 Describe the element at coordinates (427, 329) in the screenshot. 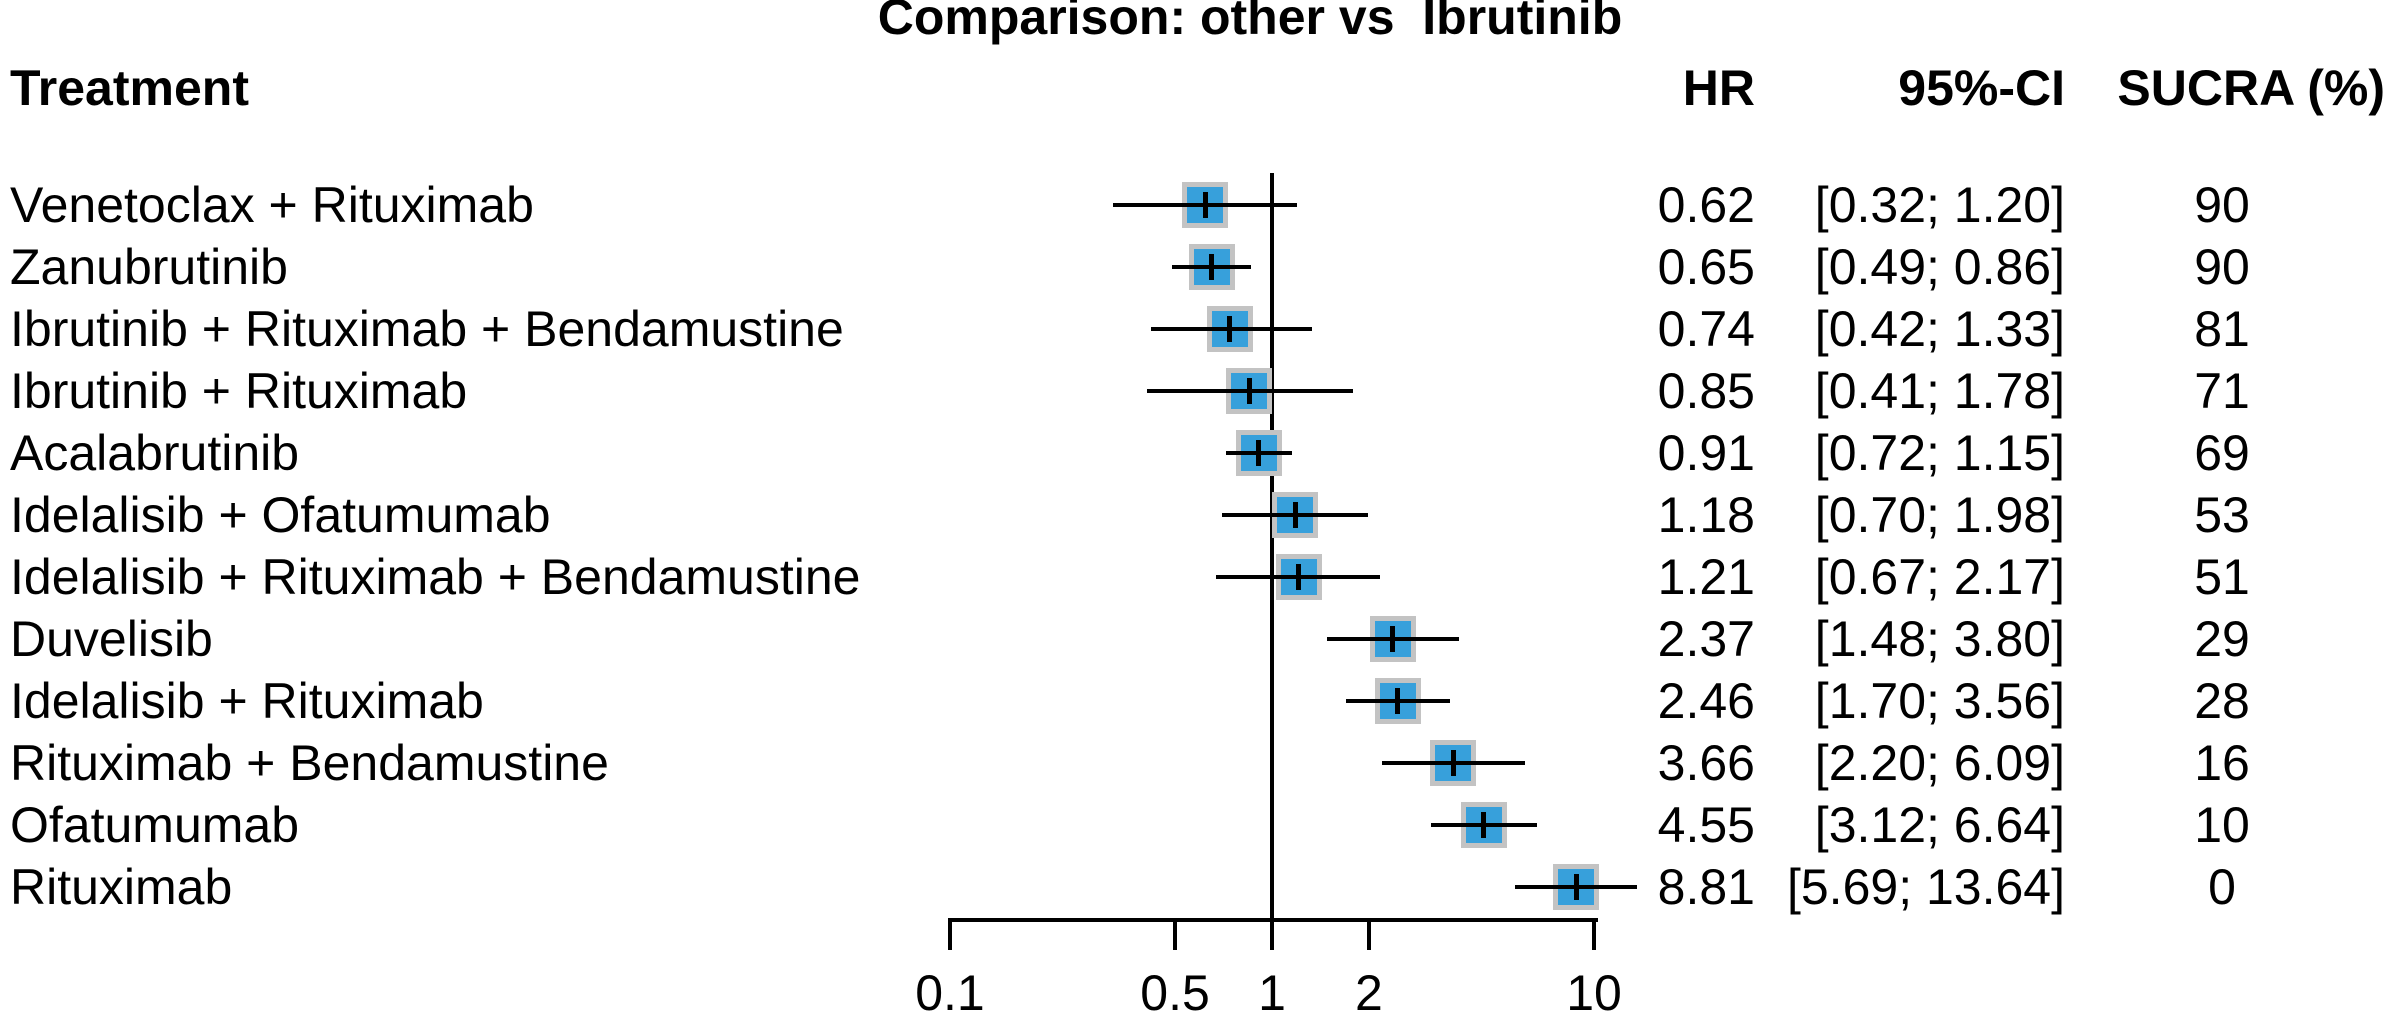

I see `treatment-label: Ibrutinib + Rituximab + Bendamustine` at that location.